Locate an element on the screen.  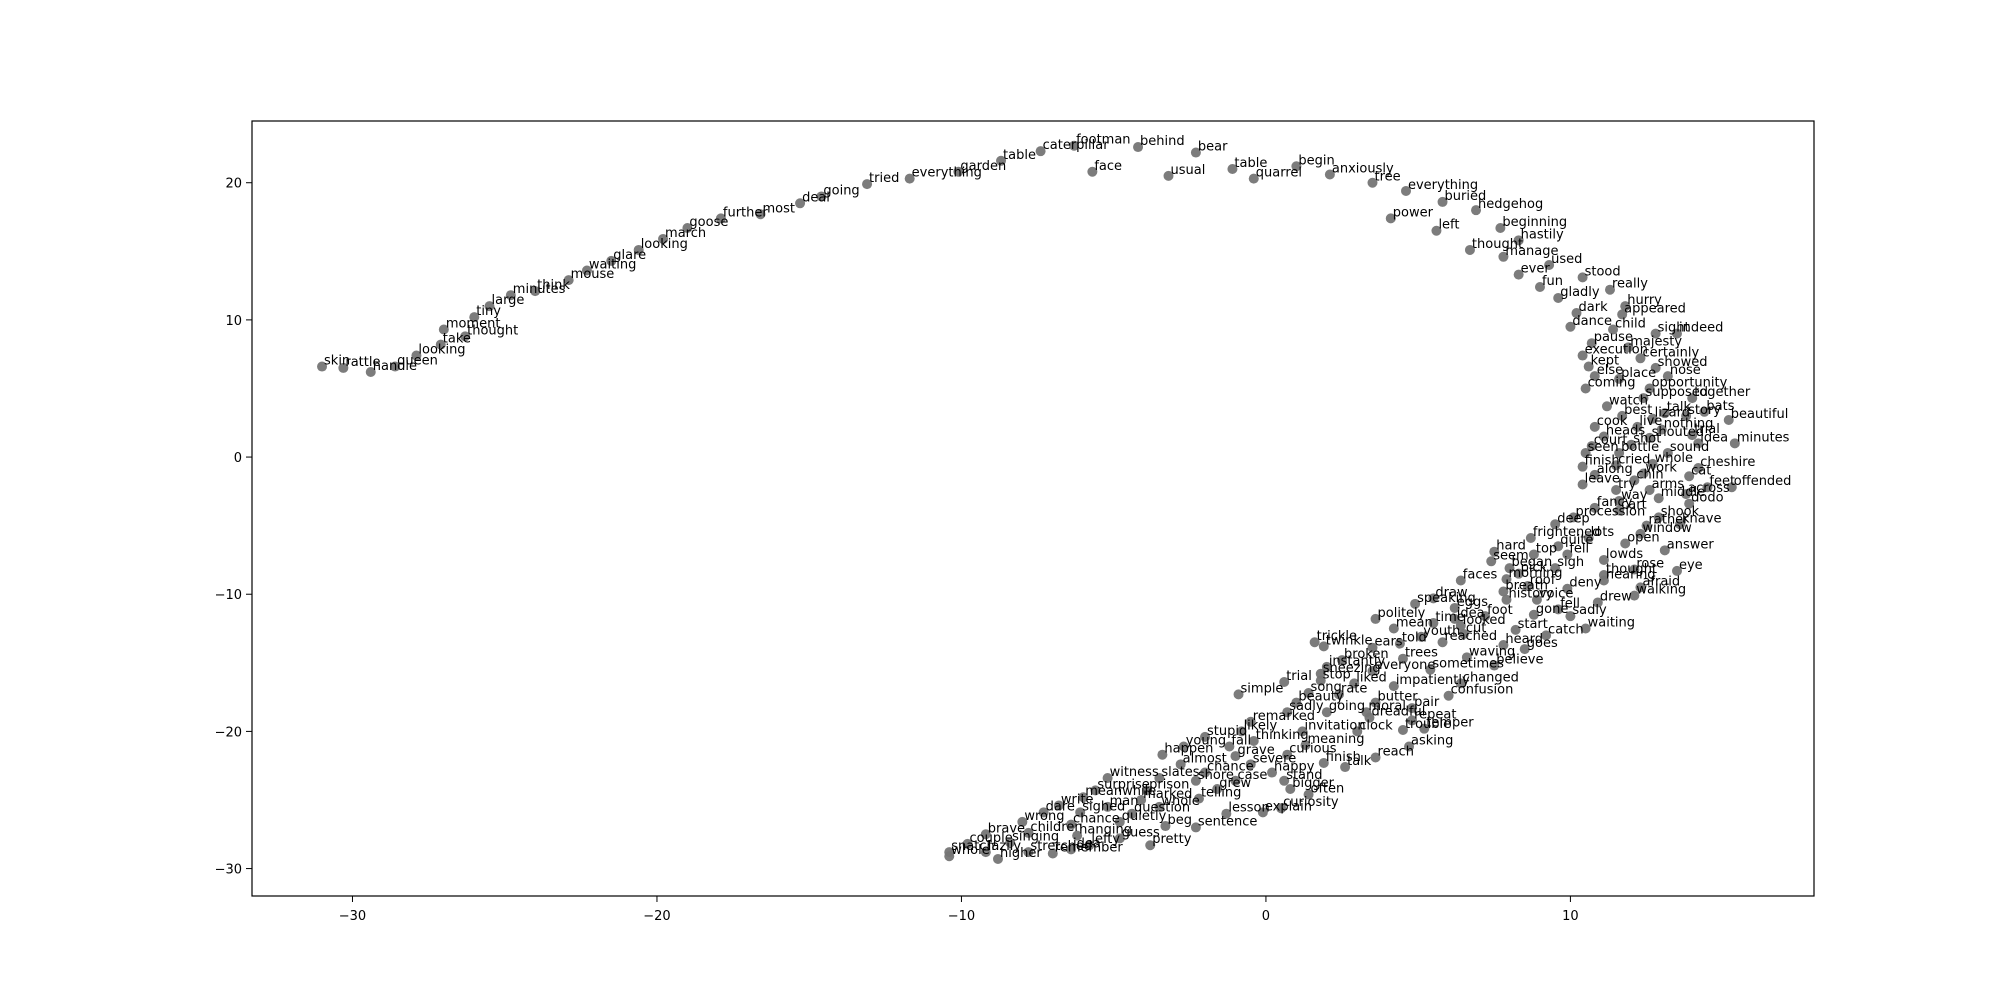
point-label: trees is located at coordinates (1421, 653).